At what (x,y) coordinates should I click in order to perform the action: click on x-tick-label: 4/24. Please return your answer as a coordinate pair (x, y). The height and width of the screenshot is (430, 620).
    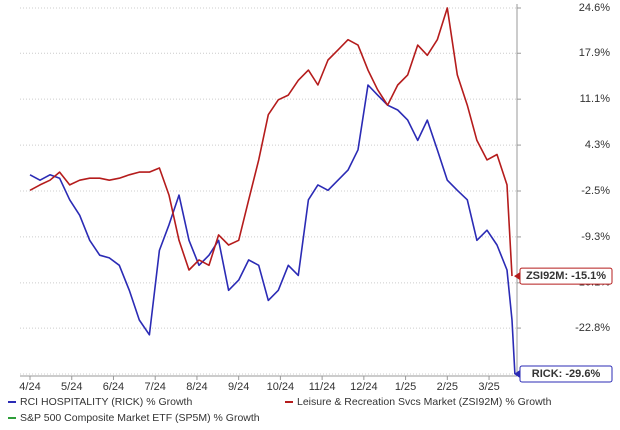
    Looking at the image, I should click on (29, 387).